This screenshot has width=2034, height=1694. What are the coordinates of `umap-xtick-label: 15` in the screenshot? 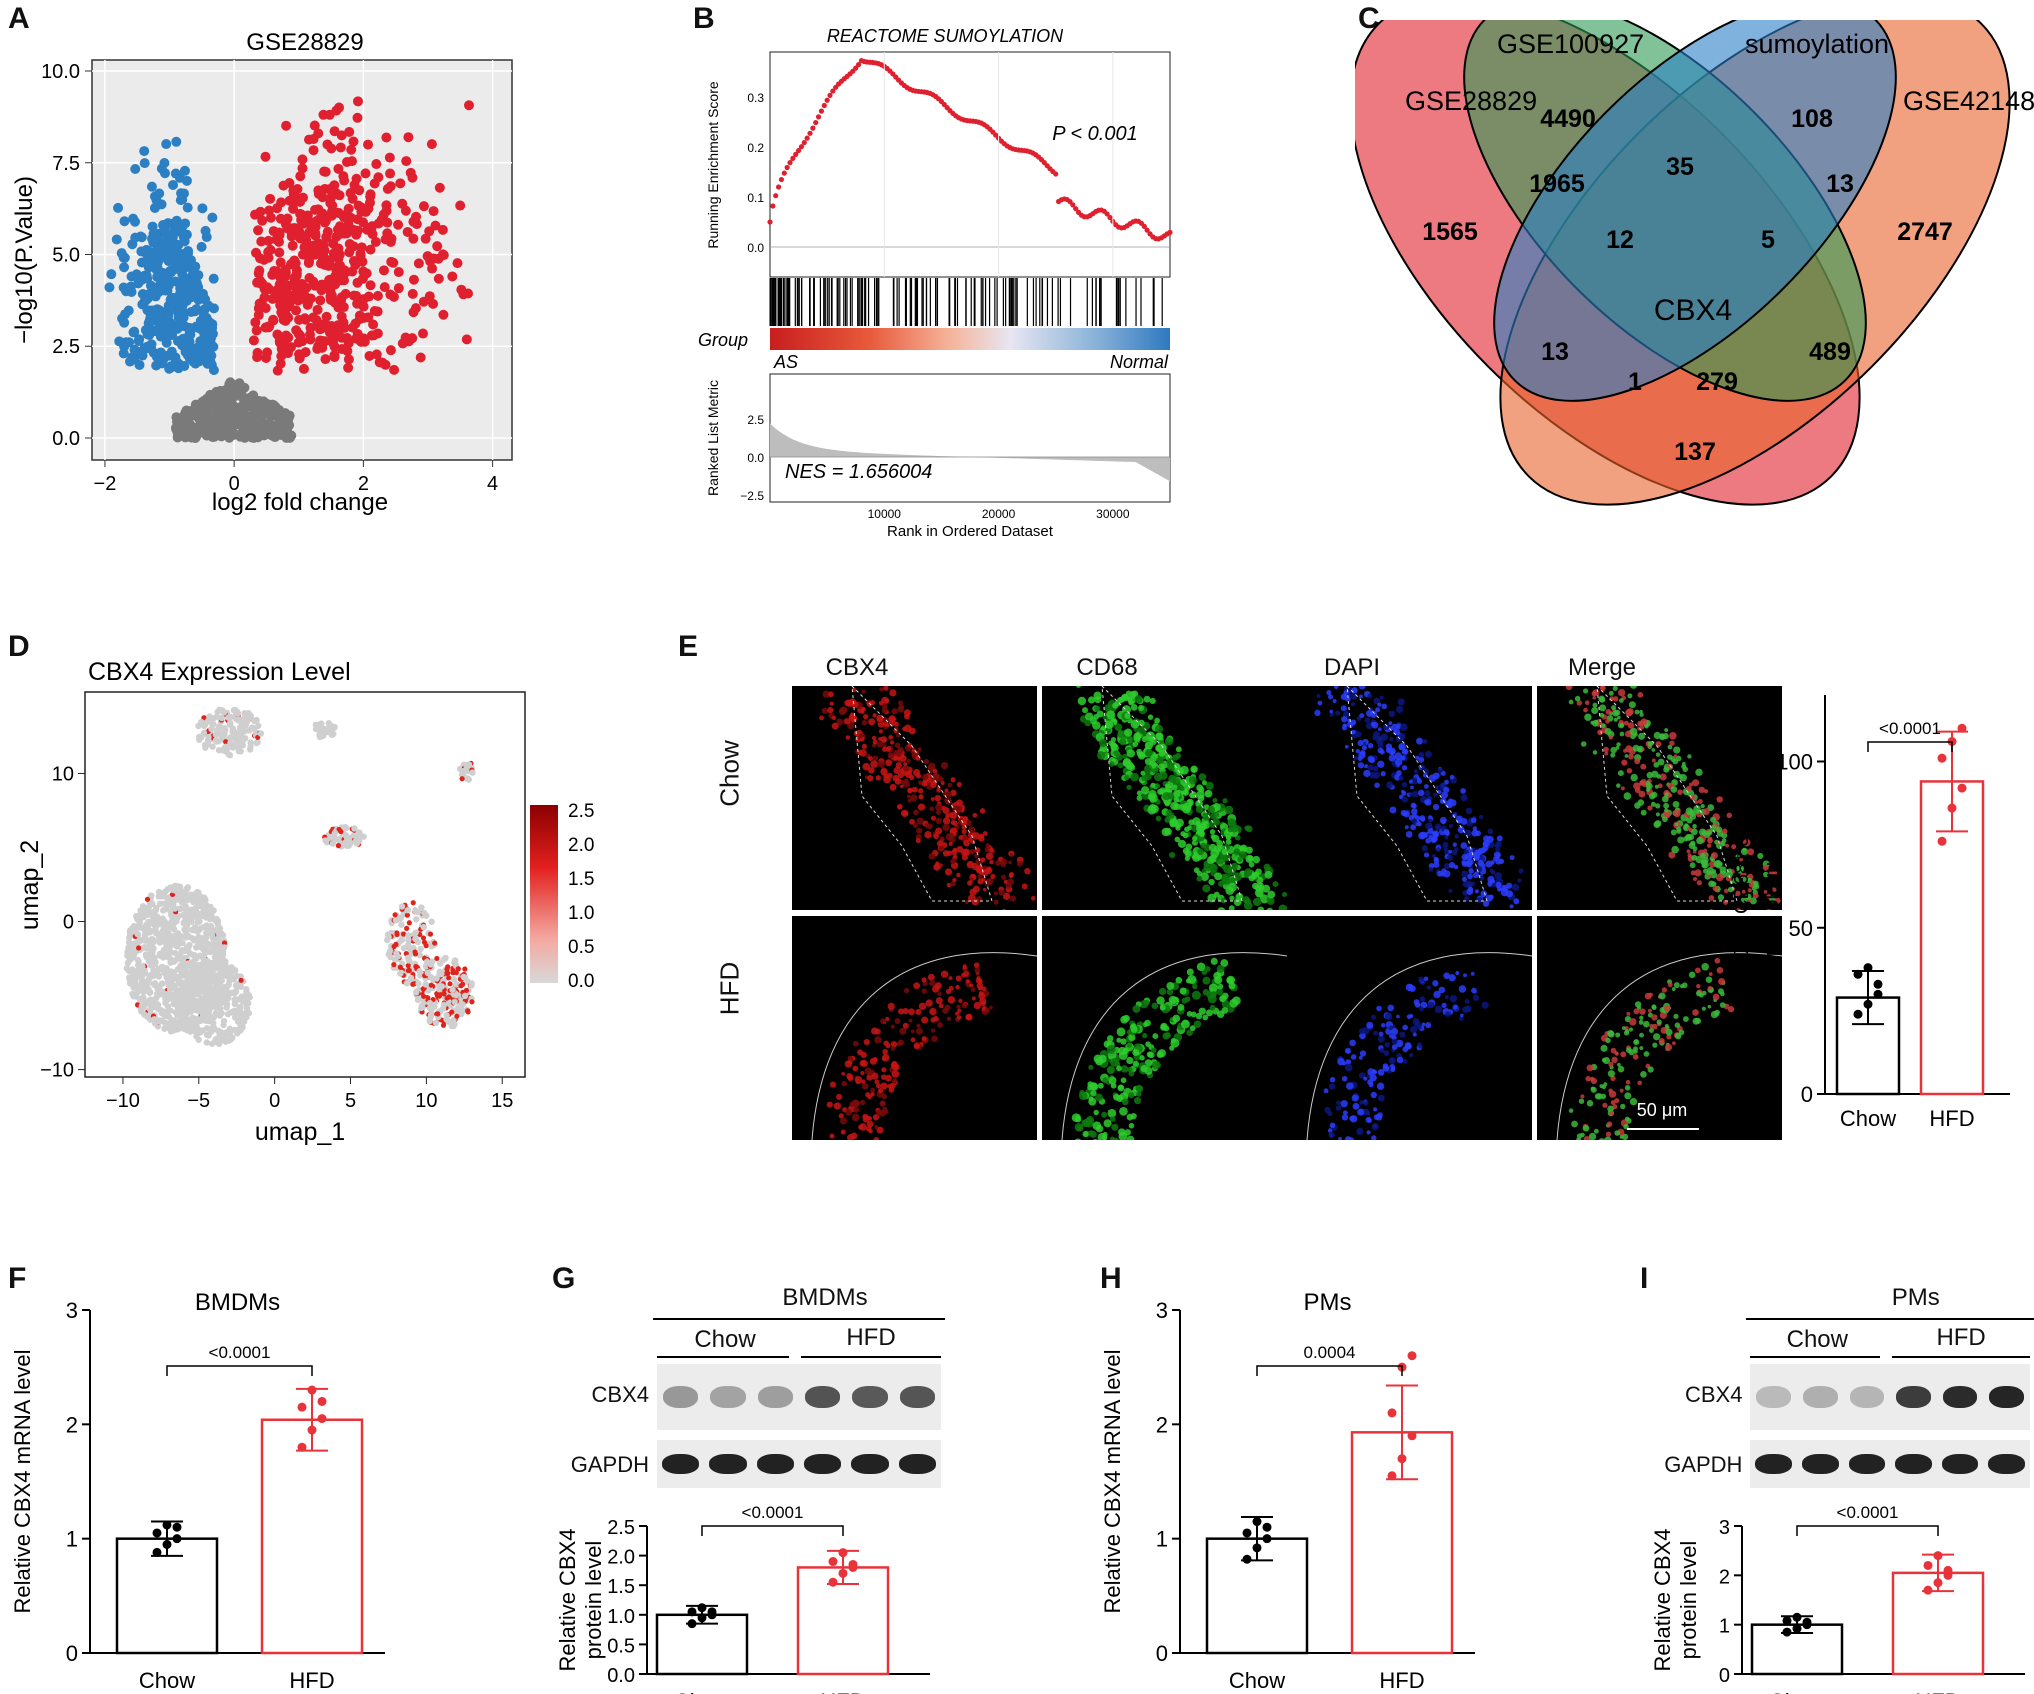 It's located at (502, 1101).